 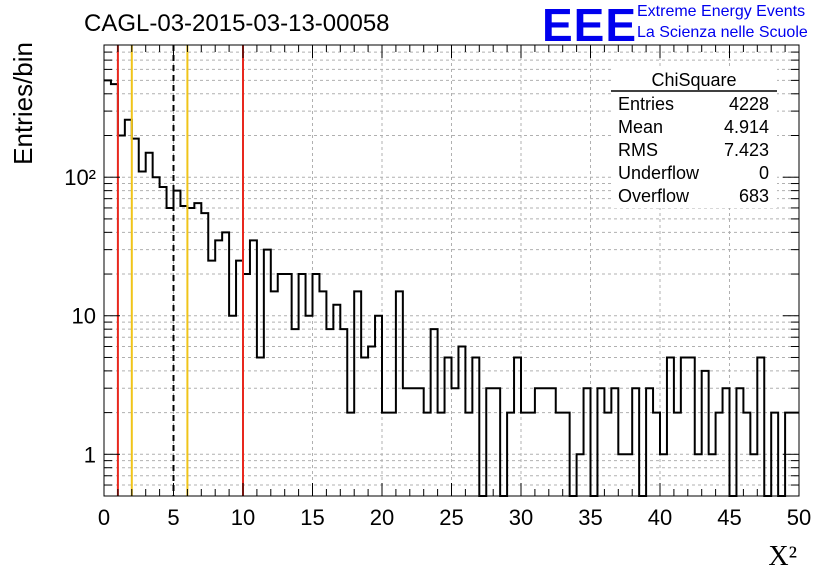 What do you see at coordinates (84, 316) in the screenshot?
I see `y-tick-label: 10` at bounding box center [84, 316].